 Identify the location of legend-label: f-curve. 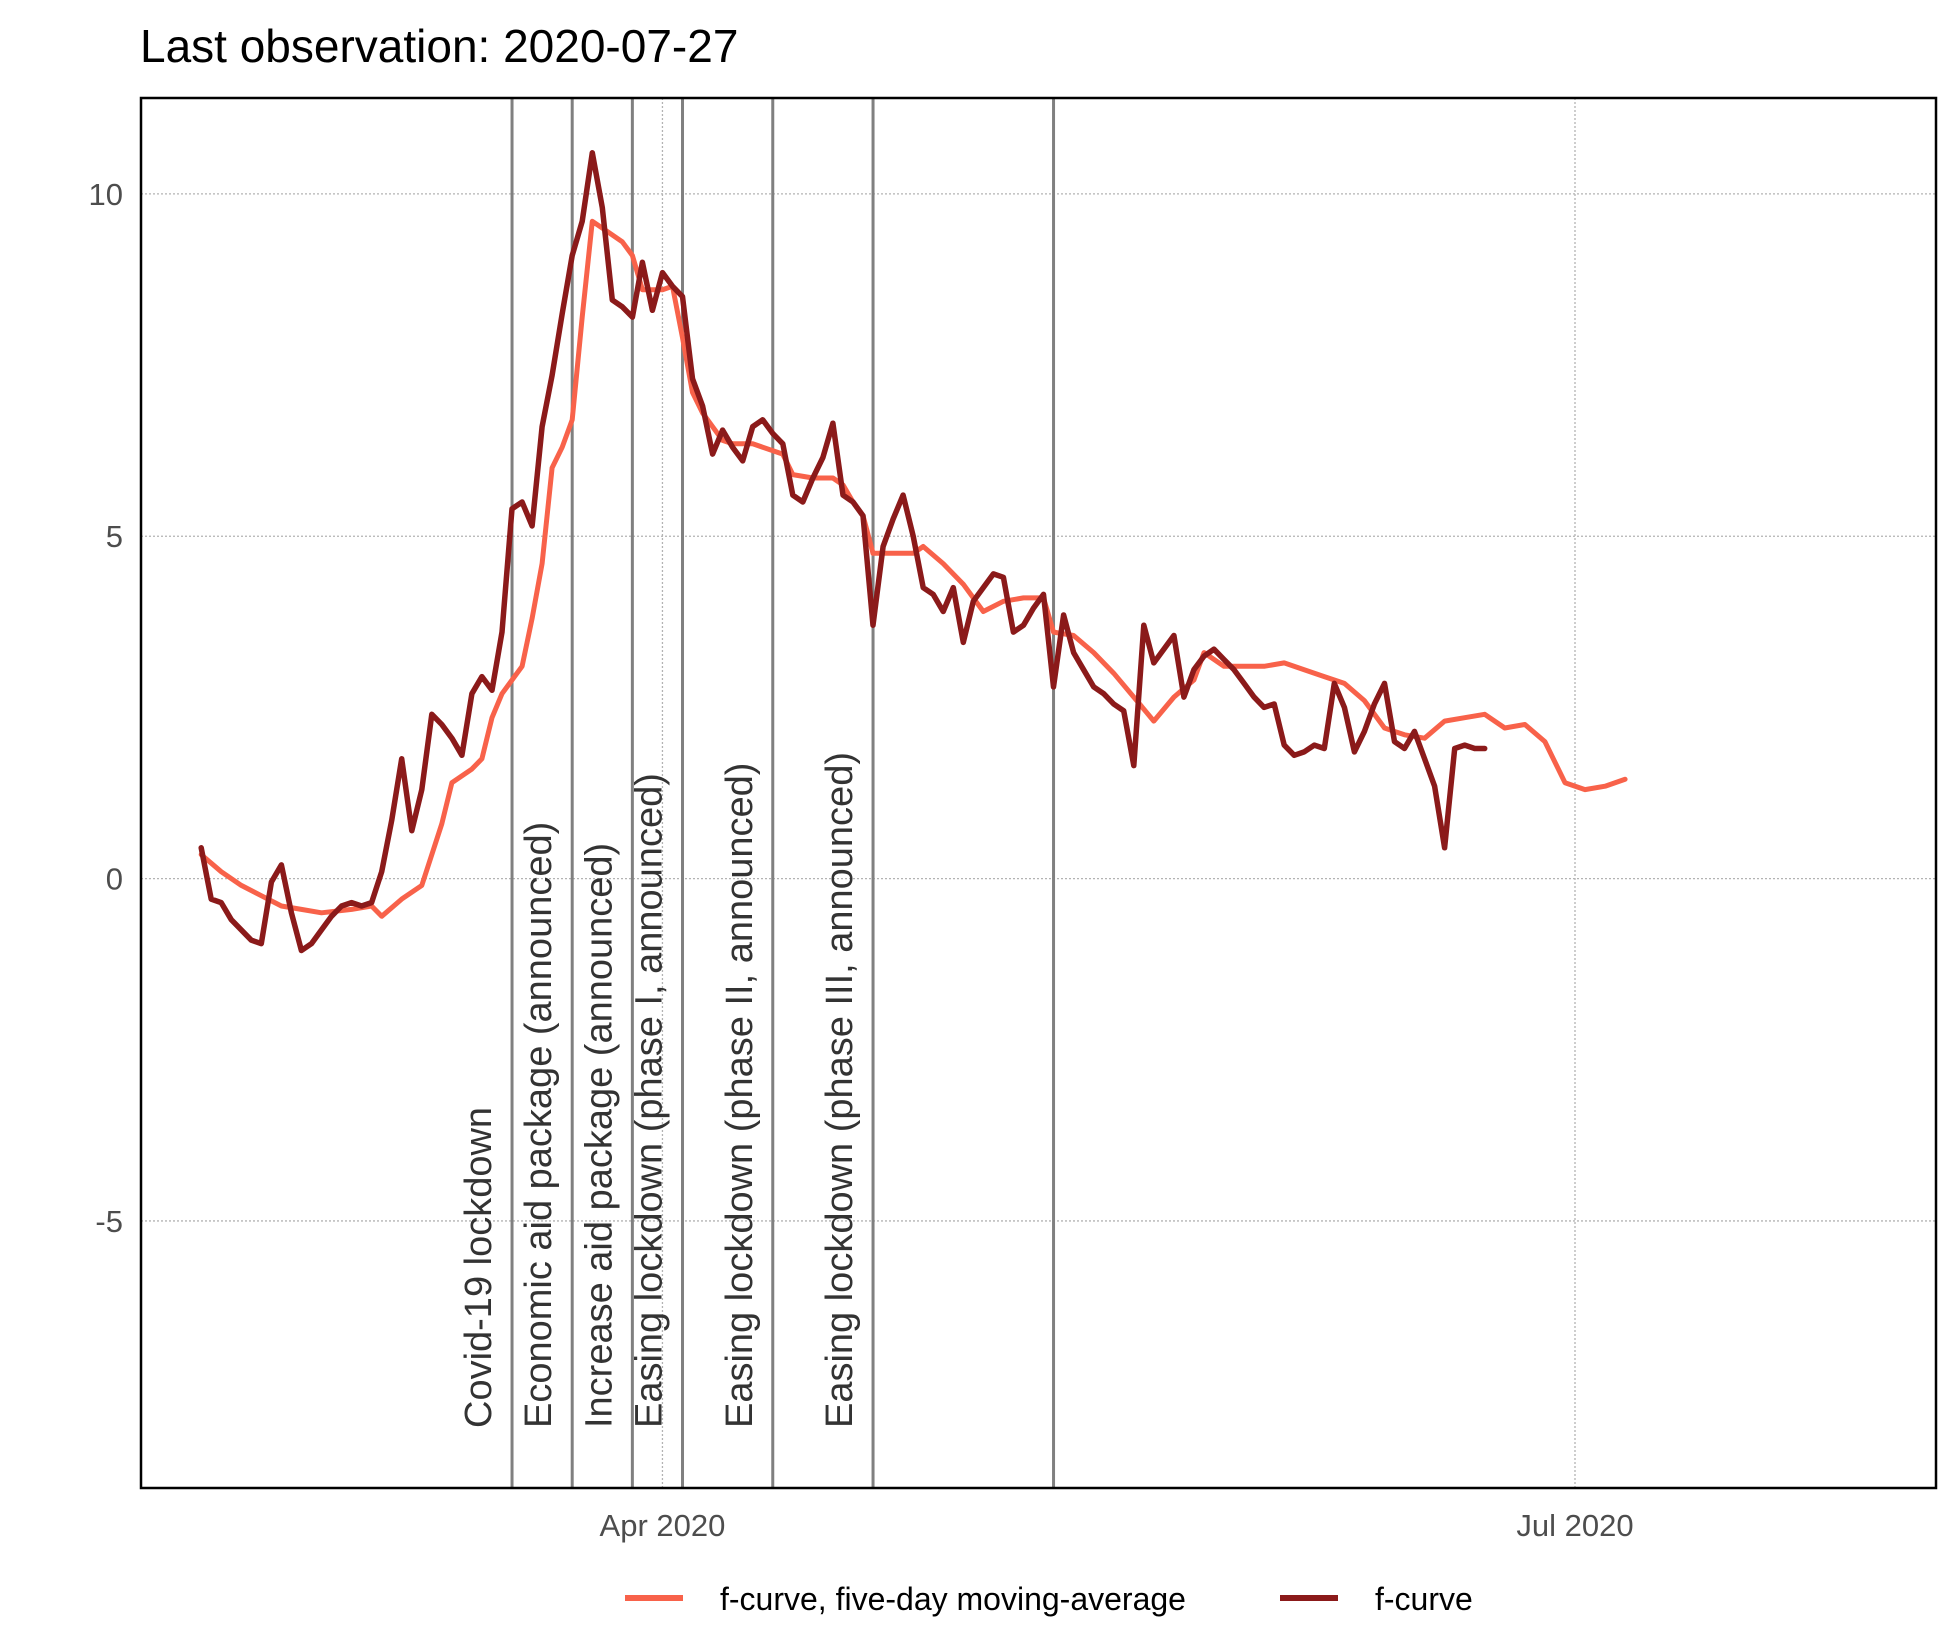
(1424, 1599).